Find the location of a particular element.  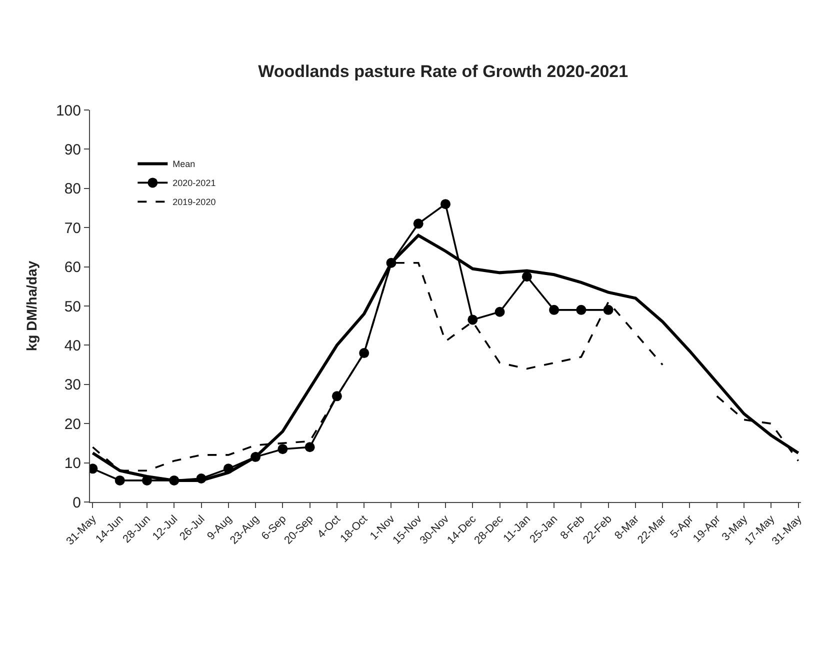

y-tick-label: 0 is located at coordinates (76, 503).